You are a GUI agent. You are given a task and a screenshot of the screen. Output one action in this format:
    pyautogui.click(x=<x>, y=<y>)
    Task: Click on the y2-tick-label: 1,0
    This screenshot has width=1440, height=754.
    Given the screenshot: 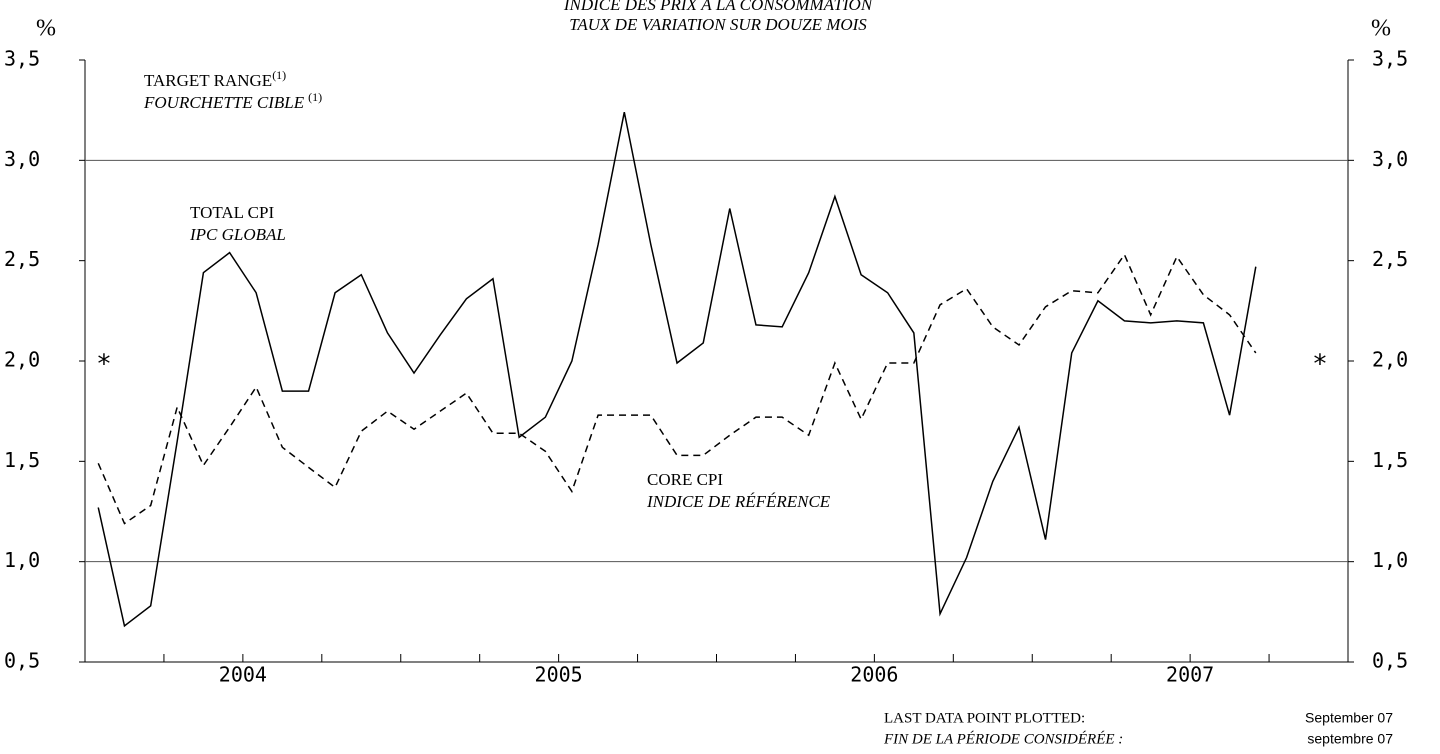 What is the action you would take?
    pyautogui.click(x=1390, y=560)
    